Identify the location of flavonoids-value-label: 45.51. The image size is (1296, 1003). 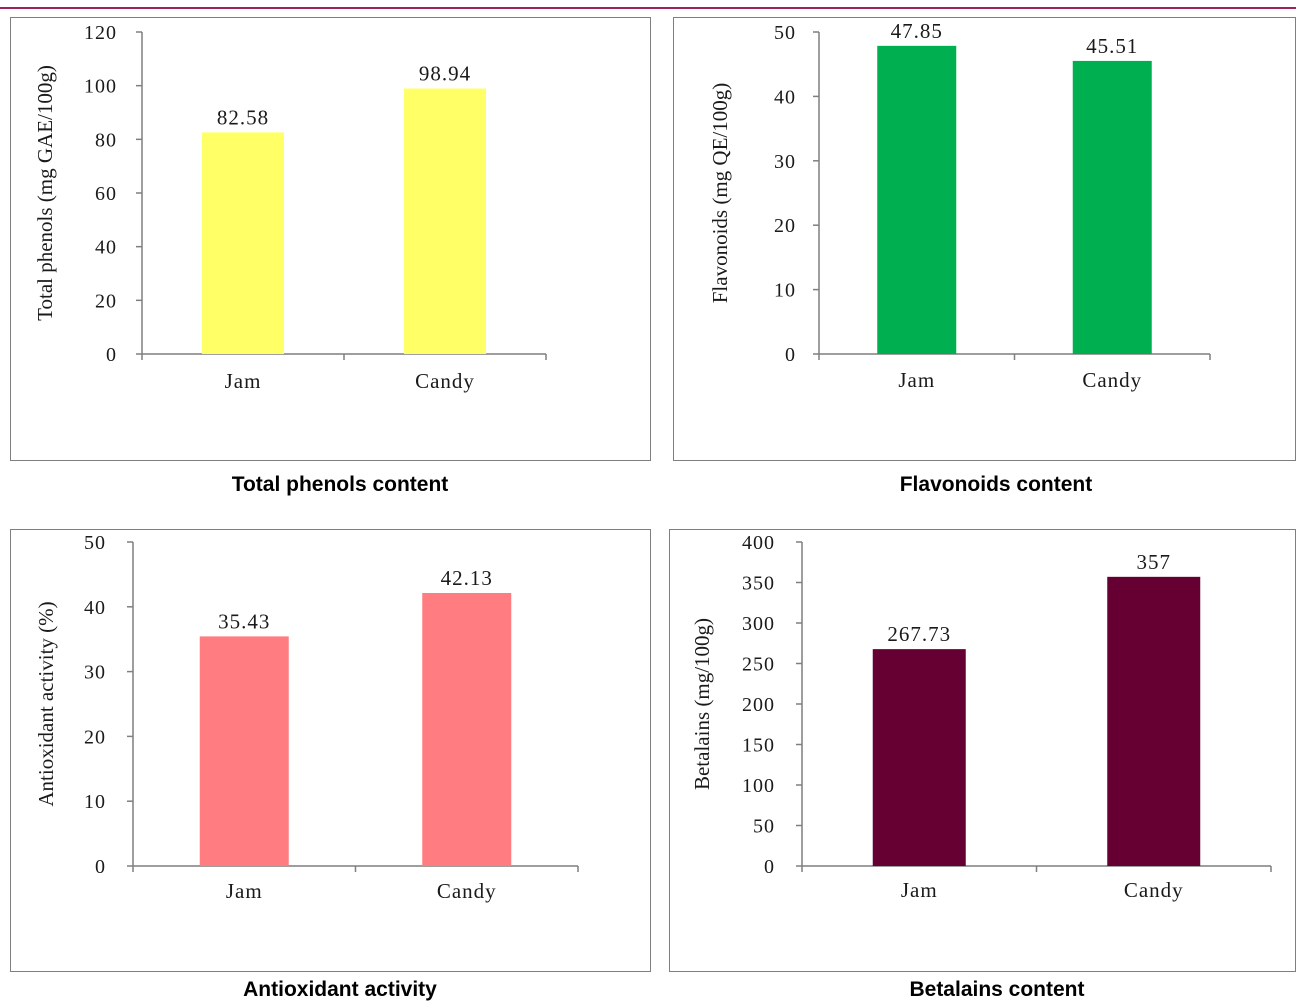
(1112, 46).